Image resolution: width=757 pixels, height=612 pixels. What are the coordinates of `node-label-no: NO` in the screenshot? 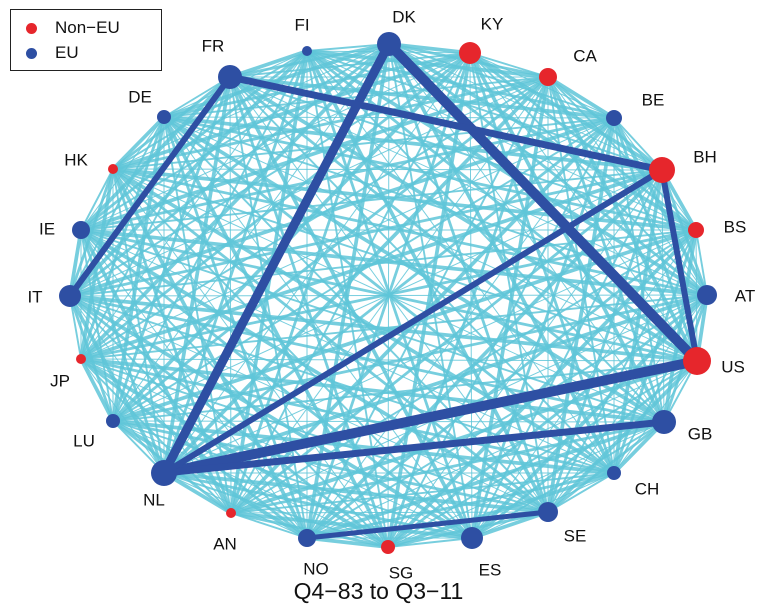 It's located at (316, 568).